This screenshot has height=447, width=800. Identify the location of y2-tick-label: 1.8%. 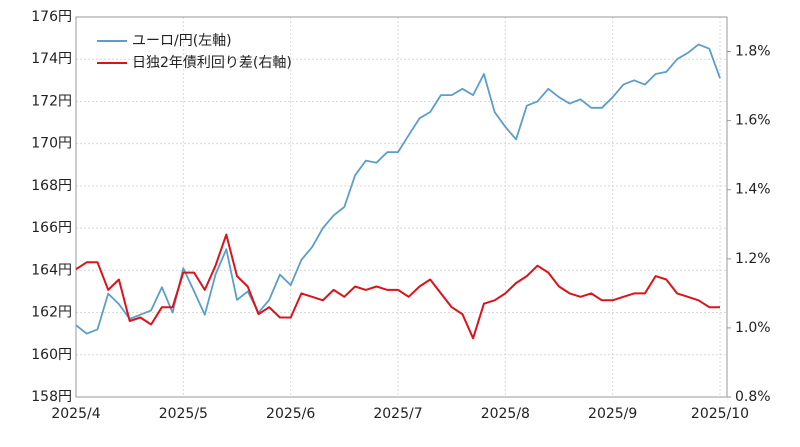
(753, 52).